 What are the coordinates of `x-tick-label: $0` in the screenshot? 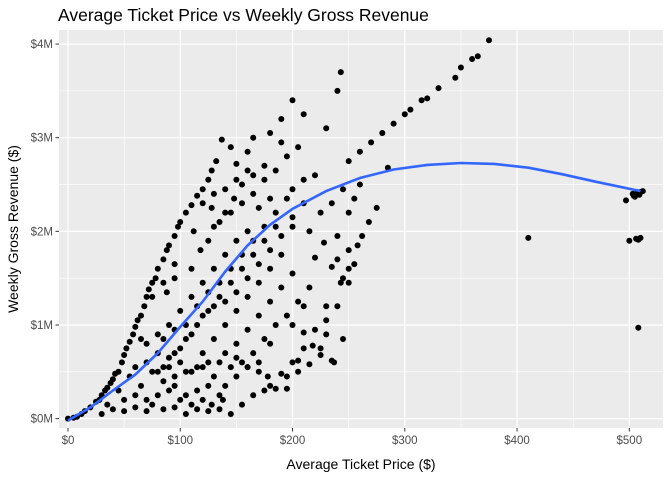 It's located at (68, 441).